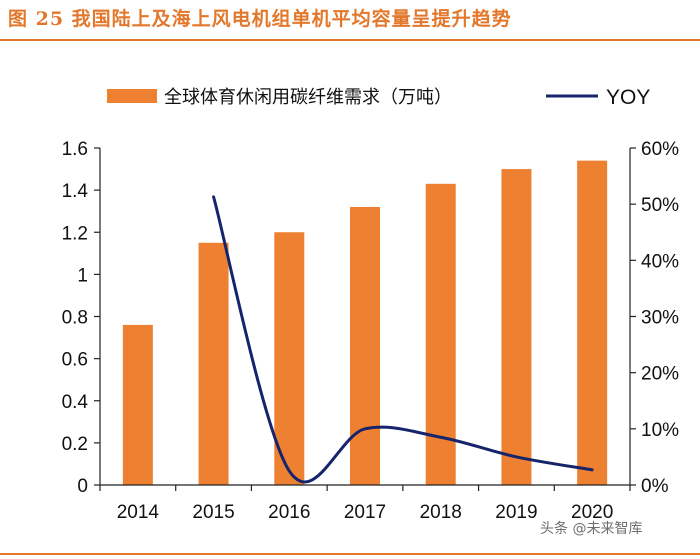 This screenshot has width=700, height=559. What do you see at coordinates (660, 149) in the screenshot?
I see `y-tick-label-right: 60%` at bounding box center [660, 149].